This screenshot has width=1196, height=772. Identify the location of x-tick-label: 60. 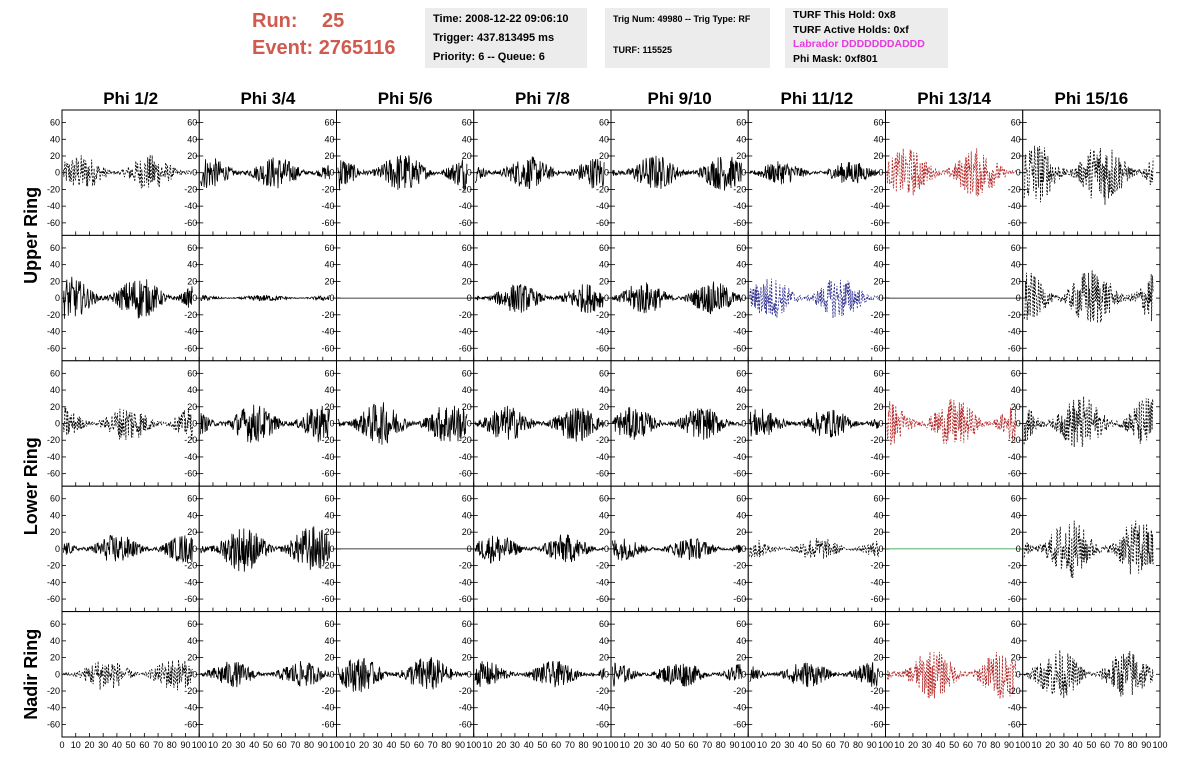
(693, 745).